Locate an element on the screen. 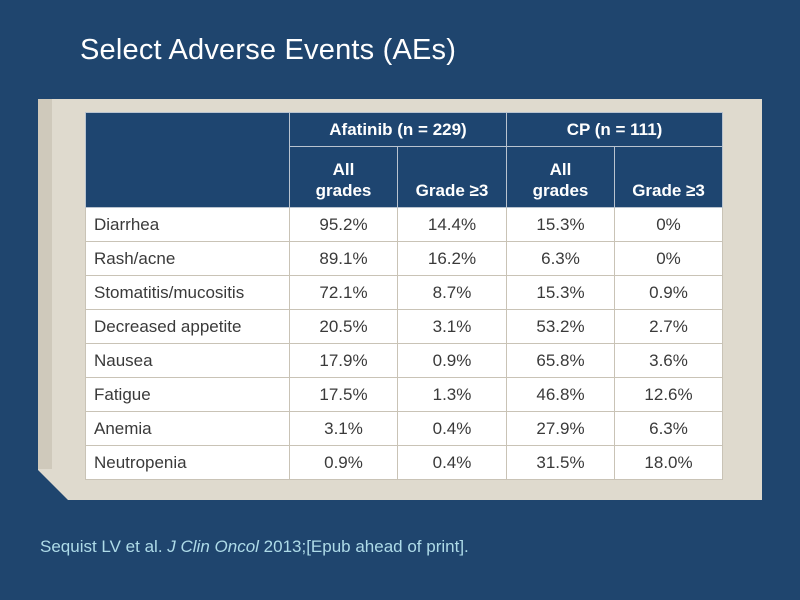 This screenshot has height=600, width=800. afatinib-all-grades-value: 3.1% is located at coordinates (343, 428).